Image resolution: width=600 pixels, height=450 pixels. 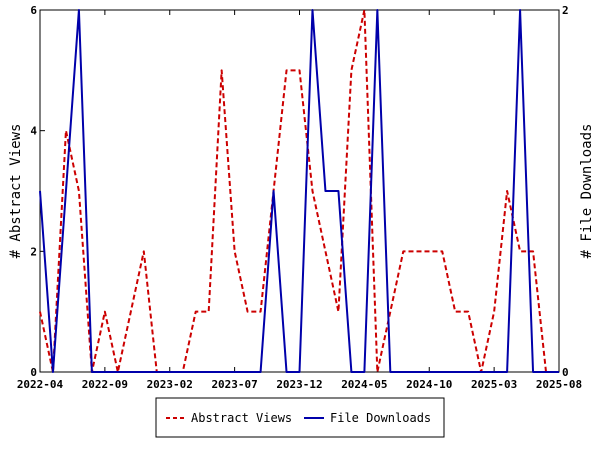 I want to click on x-tick-label: 2024-10, so click(x=429, y=384).